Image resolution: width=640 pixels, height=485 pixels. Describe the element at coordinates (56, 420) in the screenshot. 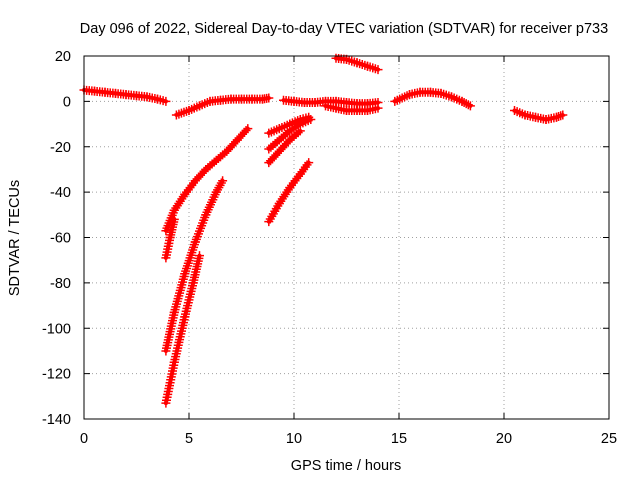

I see `y-tick-label: -140` at that location.